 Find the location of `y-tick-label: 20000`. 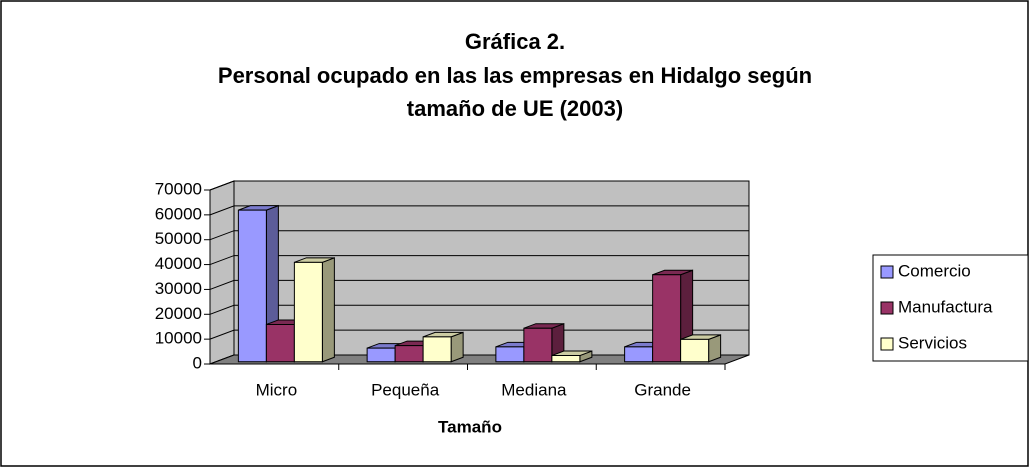

y-tick-label: 20000 is located at coordinates (178, 313).